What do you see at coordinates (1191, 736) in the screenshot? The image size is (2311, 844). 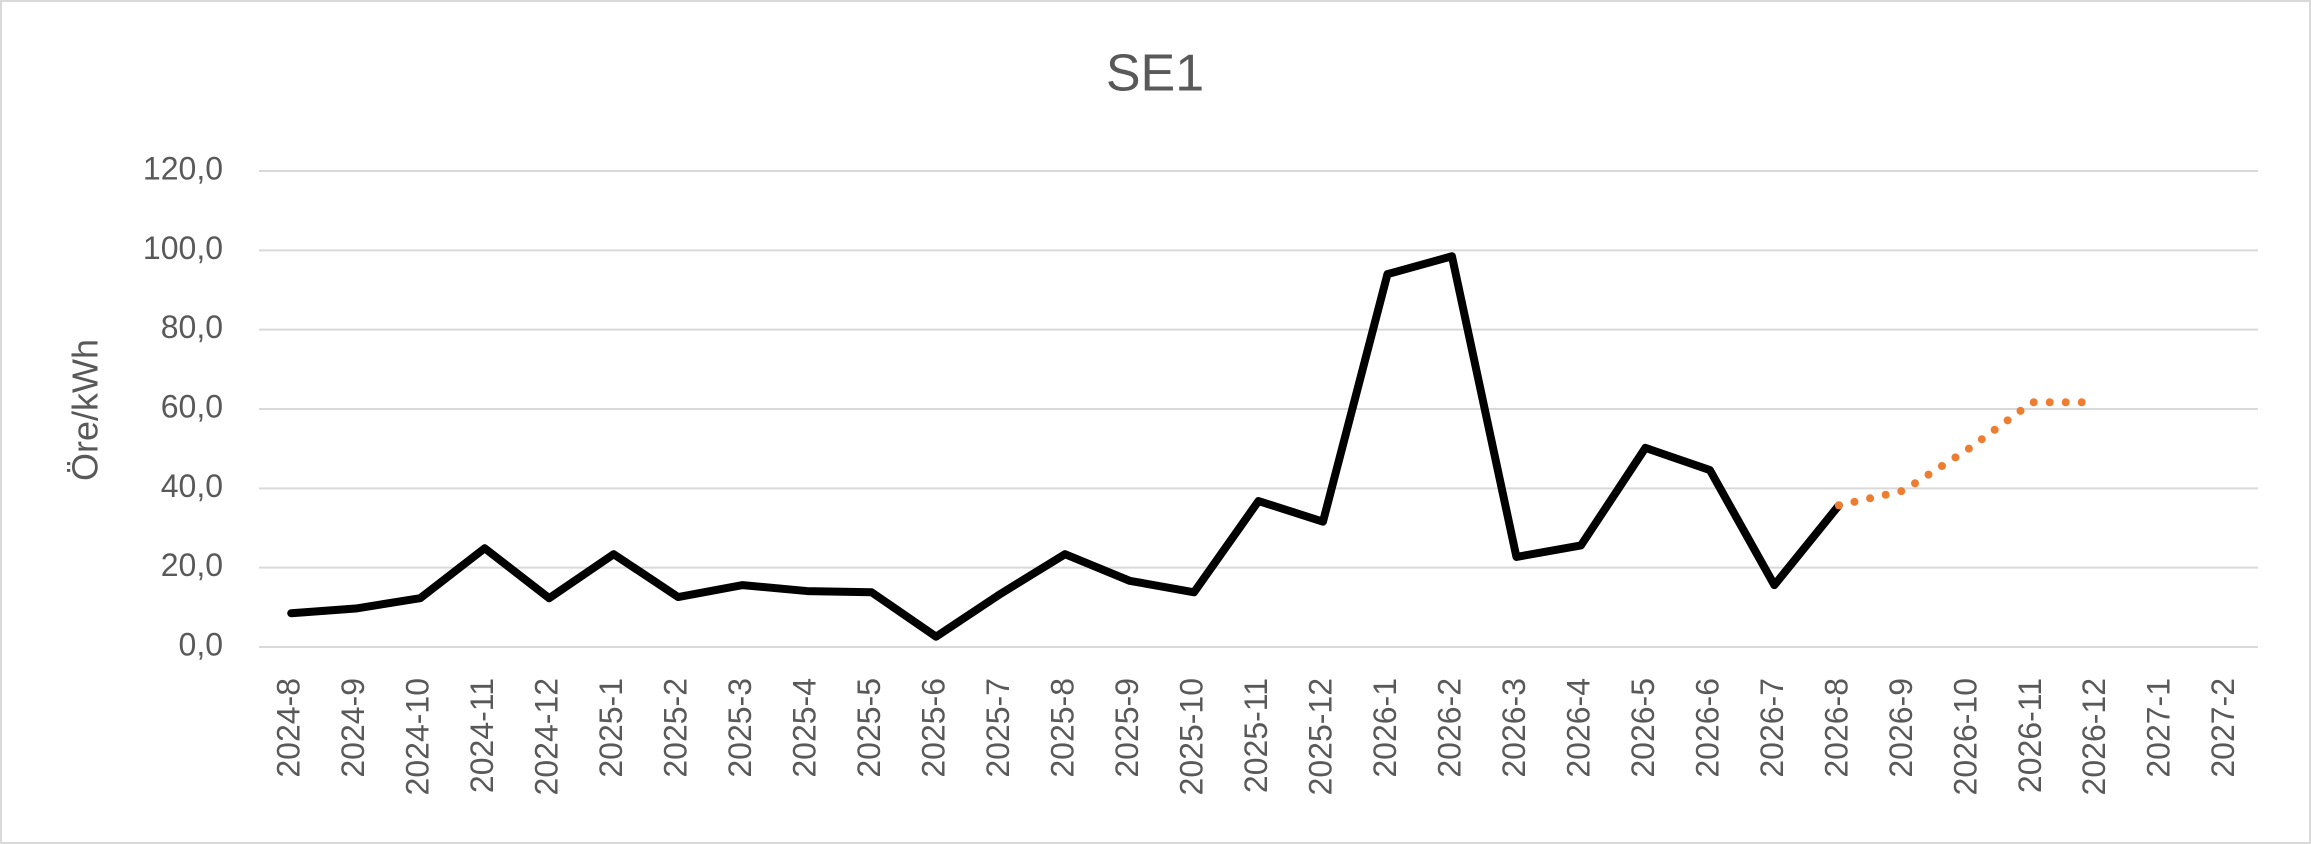 I see `x-tick-label: 2025-10` at bounding box center [1191, 736].